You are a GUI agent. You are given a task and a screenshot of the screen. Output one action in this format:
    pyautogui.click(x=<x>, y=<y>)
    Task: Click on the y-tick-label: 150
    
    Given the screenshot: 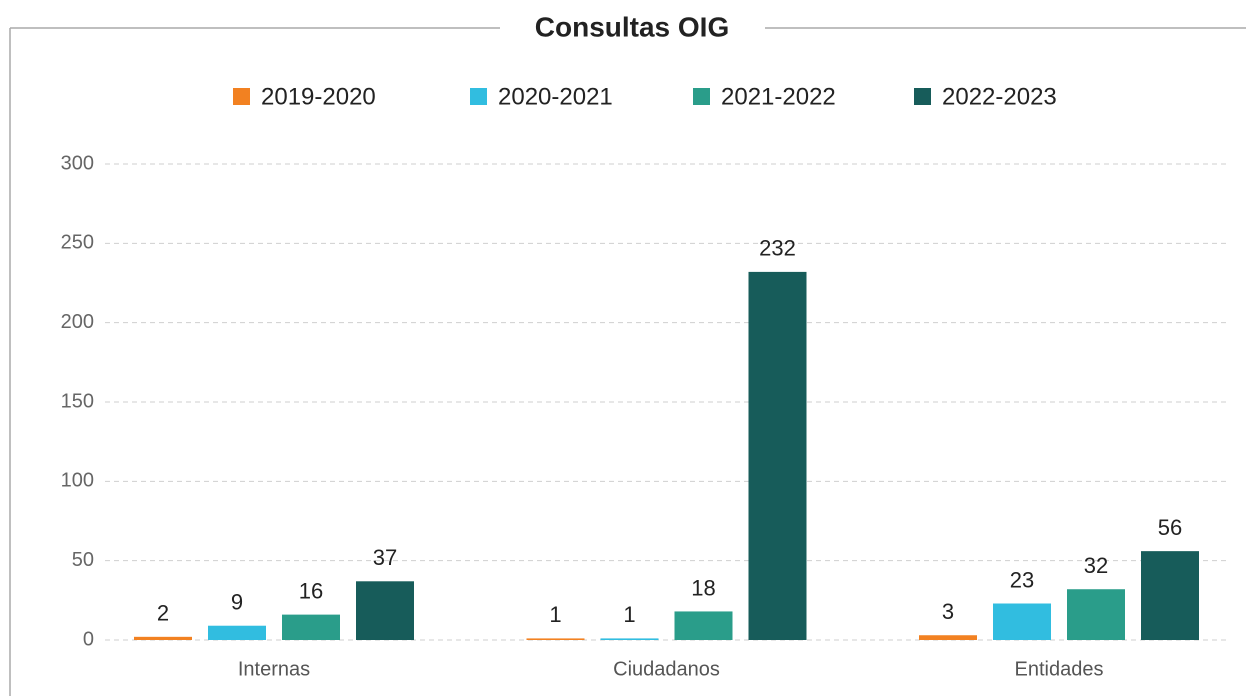 What is the action you would take?
    pyautogui.click(x=77, y=401)
    